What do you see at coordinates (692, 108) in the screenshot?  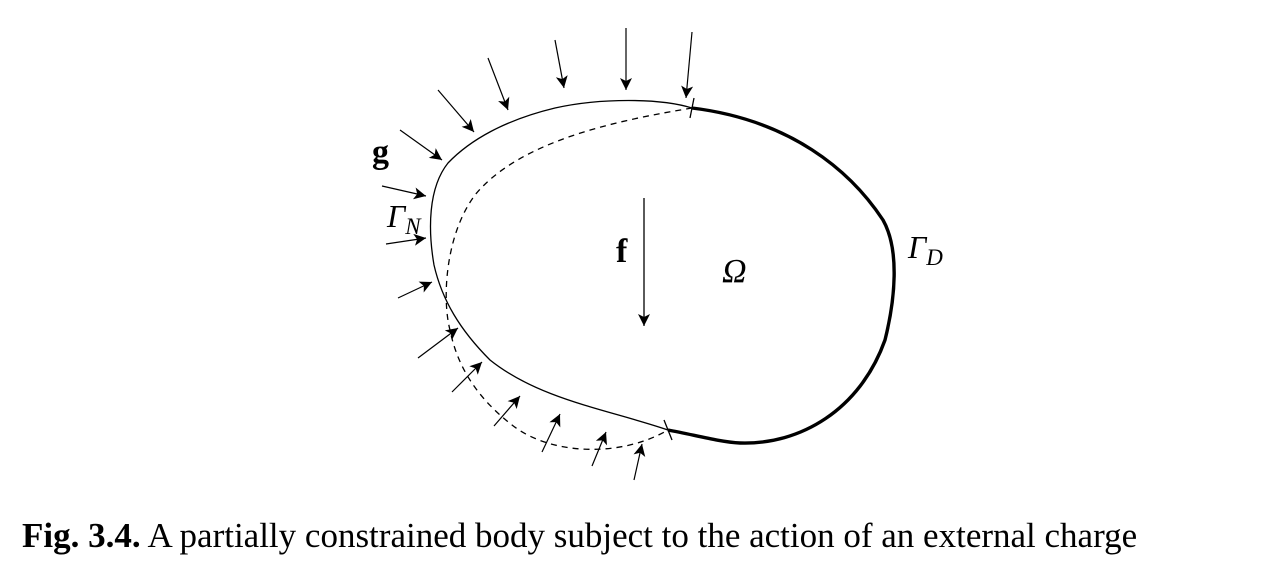 I see `boundary-tick-top` at bounding box center [692, 108].